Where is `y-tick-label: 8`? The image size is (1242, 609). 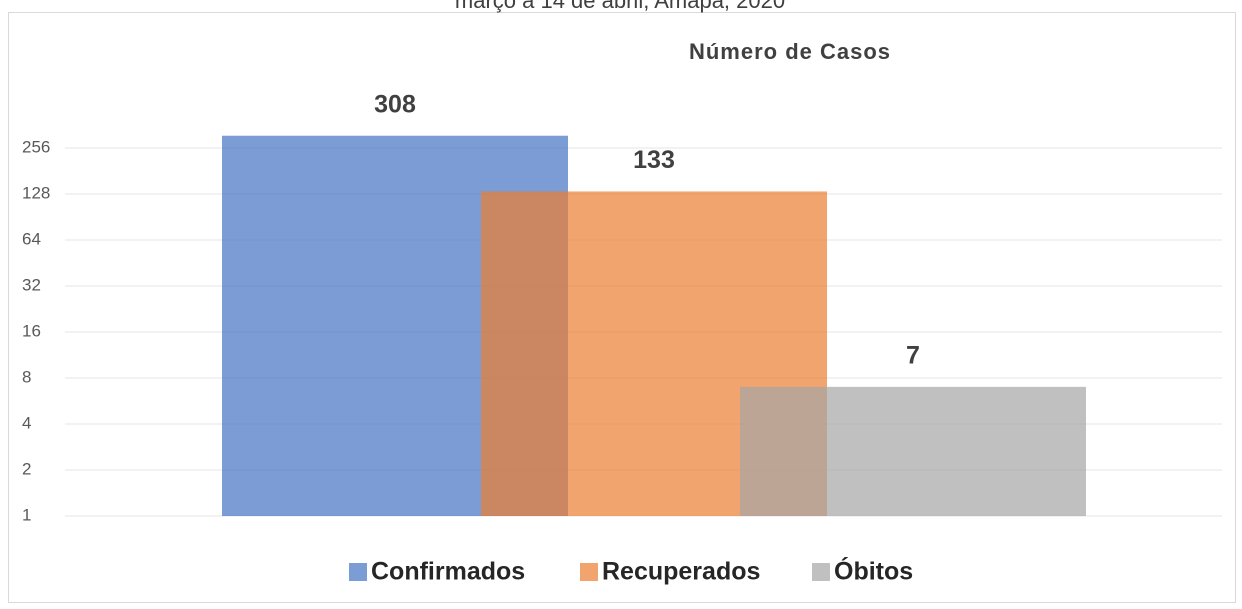
y-tick-label: 8 is located at coordinates (26, 376).